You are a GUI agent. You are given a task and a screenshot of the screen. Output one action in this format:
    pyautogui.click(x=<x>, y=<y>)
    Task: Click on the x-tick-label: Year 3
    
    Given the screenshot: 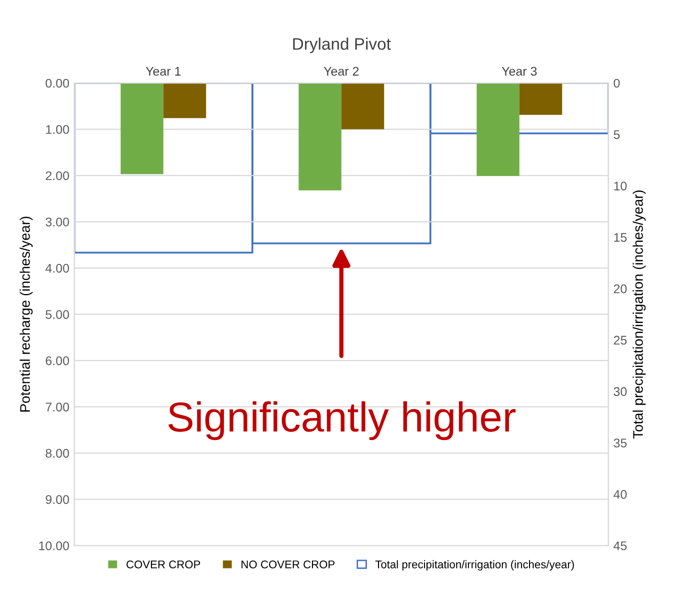 What is the action you would take?
    pyautogui.click(x=519, y=71)
    